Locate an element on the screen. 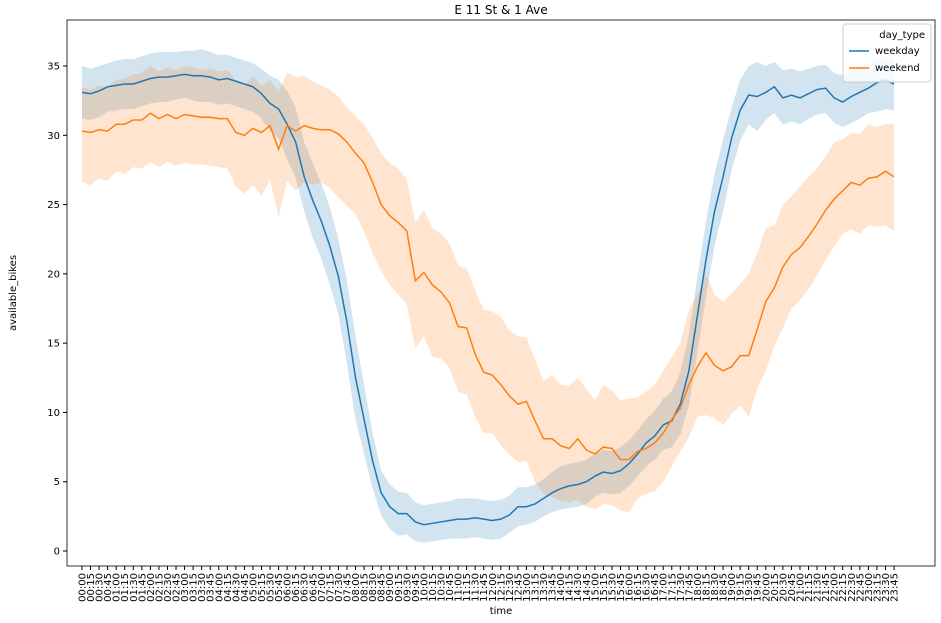 The width and height of the screenshot is (941, 623). x-tick-label: 22:00 is located at coordinates (835, 587).